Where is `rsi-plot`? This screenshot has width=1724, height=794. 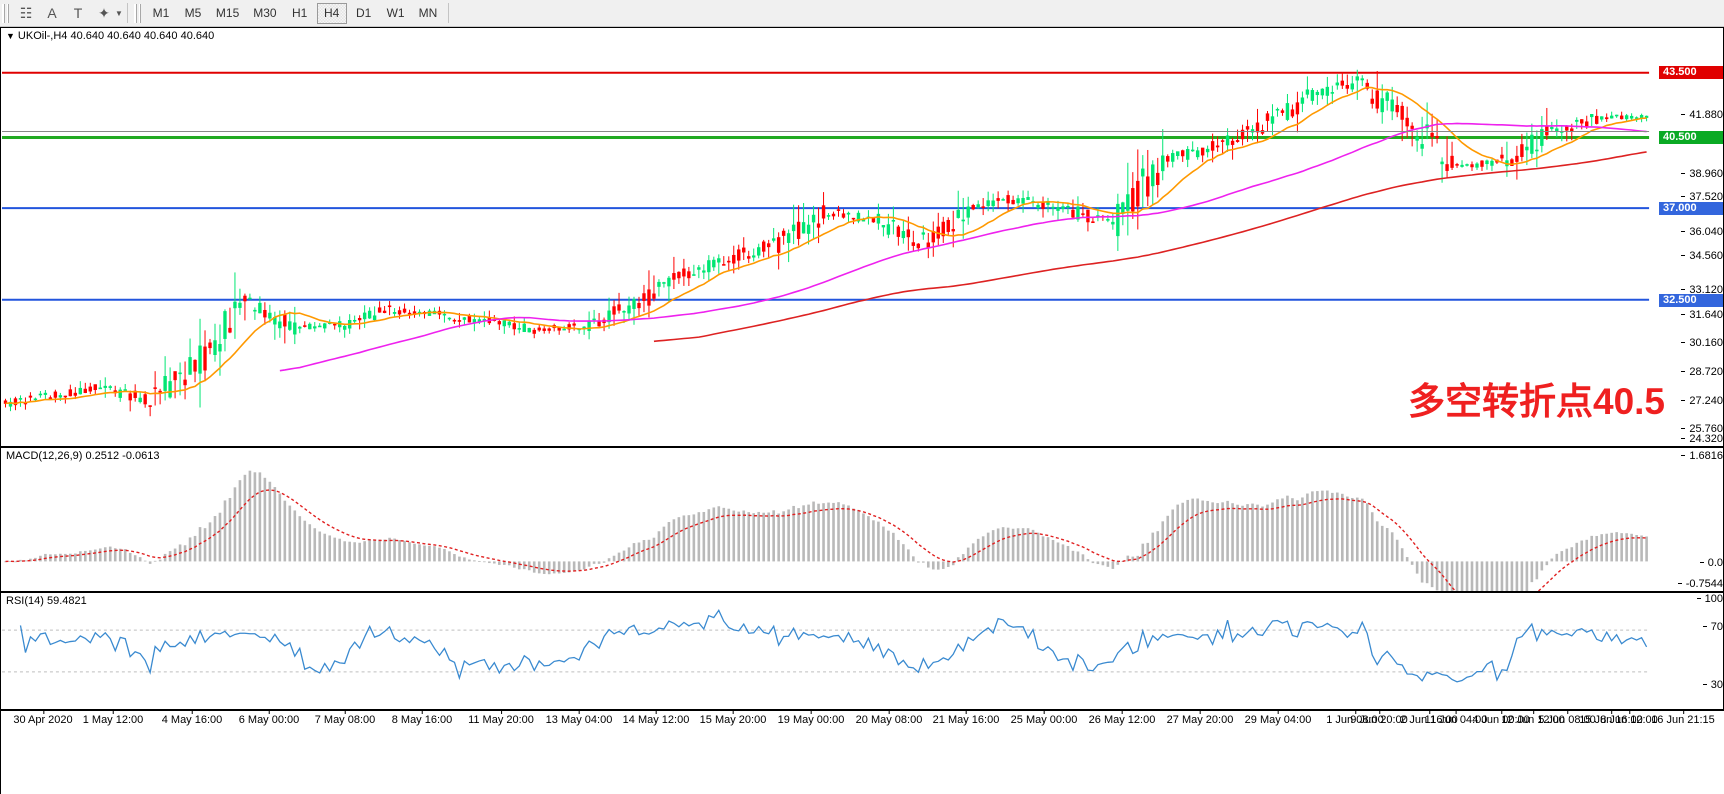 rsi-plot is located at coordinates (825, 645).